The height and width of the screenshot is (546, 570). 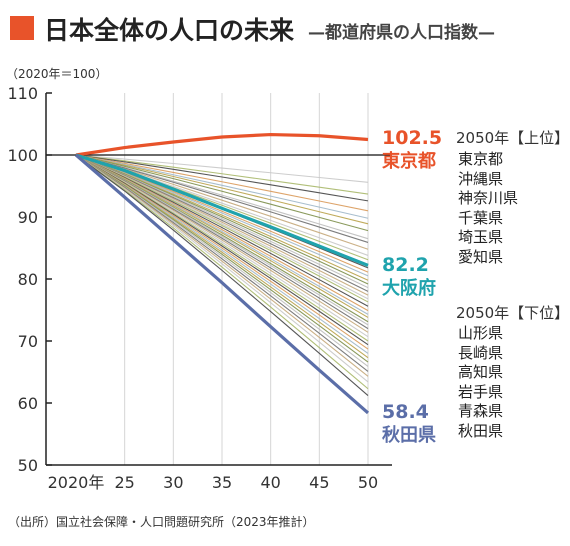 What do you see at coordinates (222, 482) in the screenshot?
I see `x-tick-label: 35` at bounding box center [222, 482].